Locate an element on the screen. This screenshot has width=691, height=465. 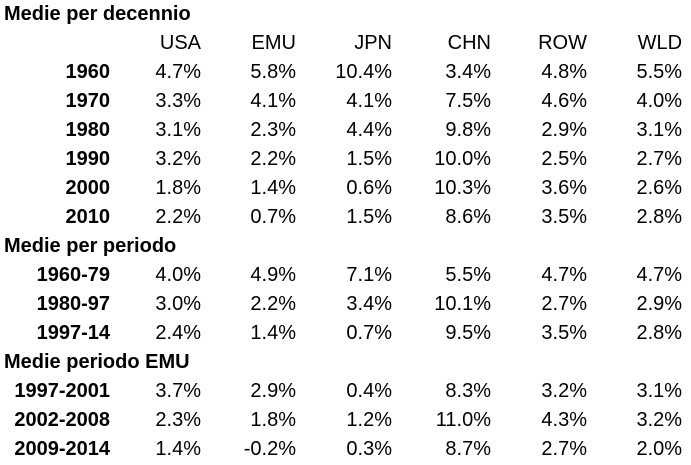
row-label: 1960-79 is located at coordinates (73, 275).